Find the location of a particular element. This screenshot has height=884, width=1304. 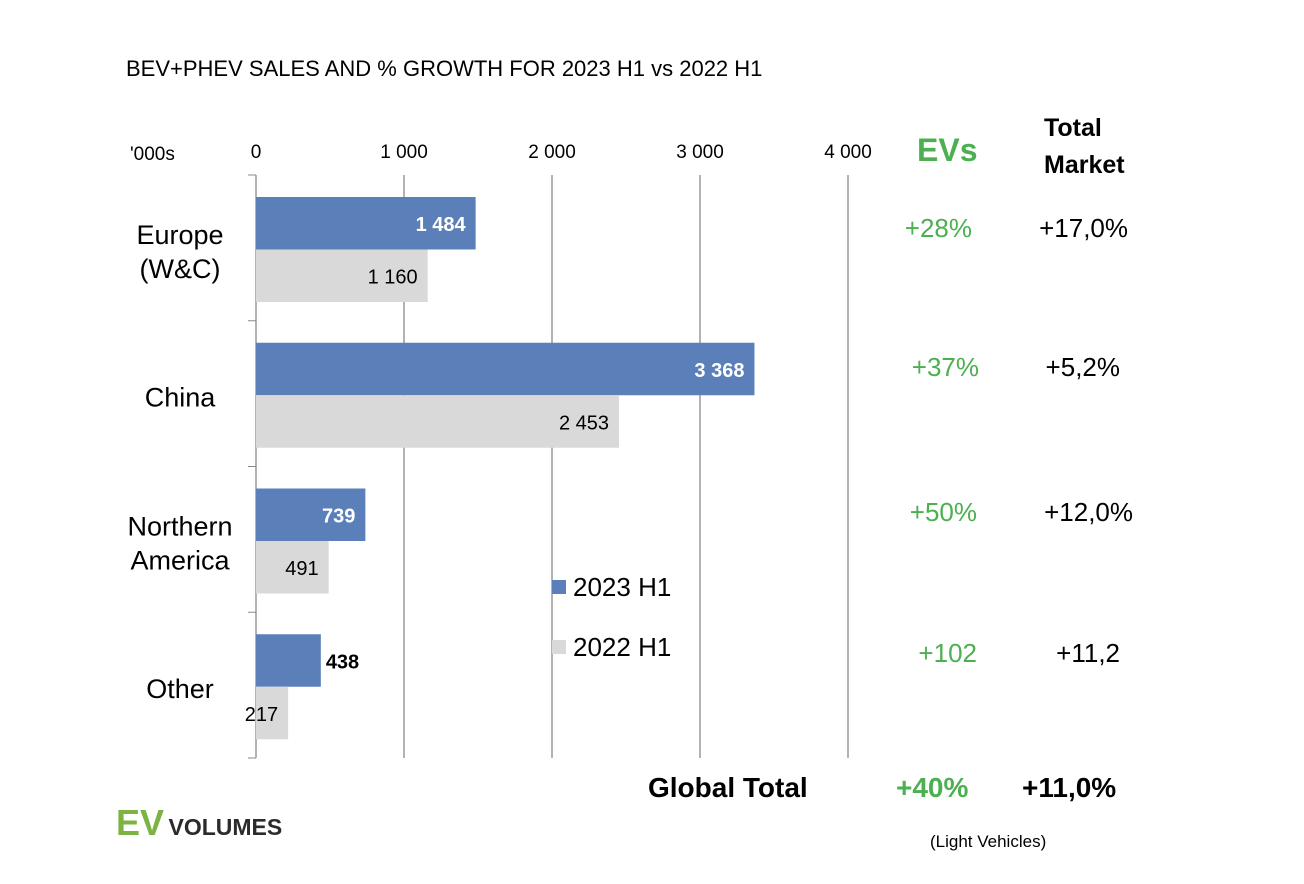

category-label: America is located at coordinates (180, 560).